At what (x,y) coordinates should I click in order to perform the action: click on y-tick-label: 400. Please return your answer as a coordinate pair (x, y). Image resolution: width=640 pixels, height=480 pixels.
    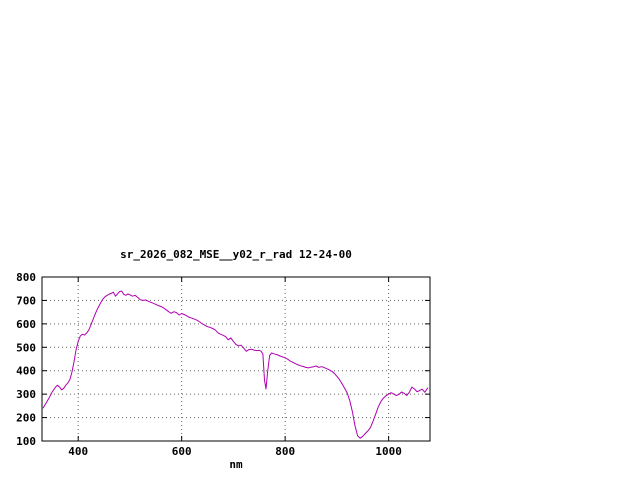
    Looking at the image, I should click on (26, 371).